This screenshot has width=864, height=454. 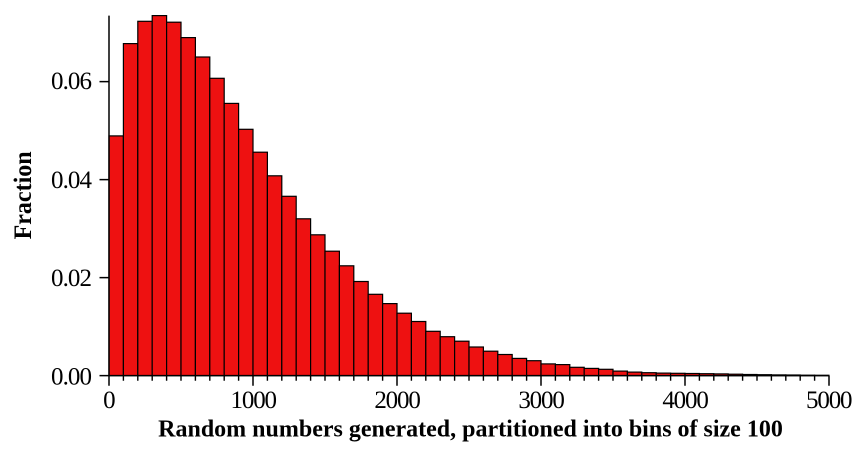 I want to click on svg-text: 0.04, so click(x=72, y=180).